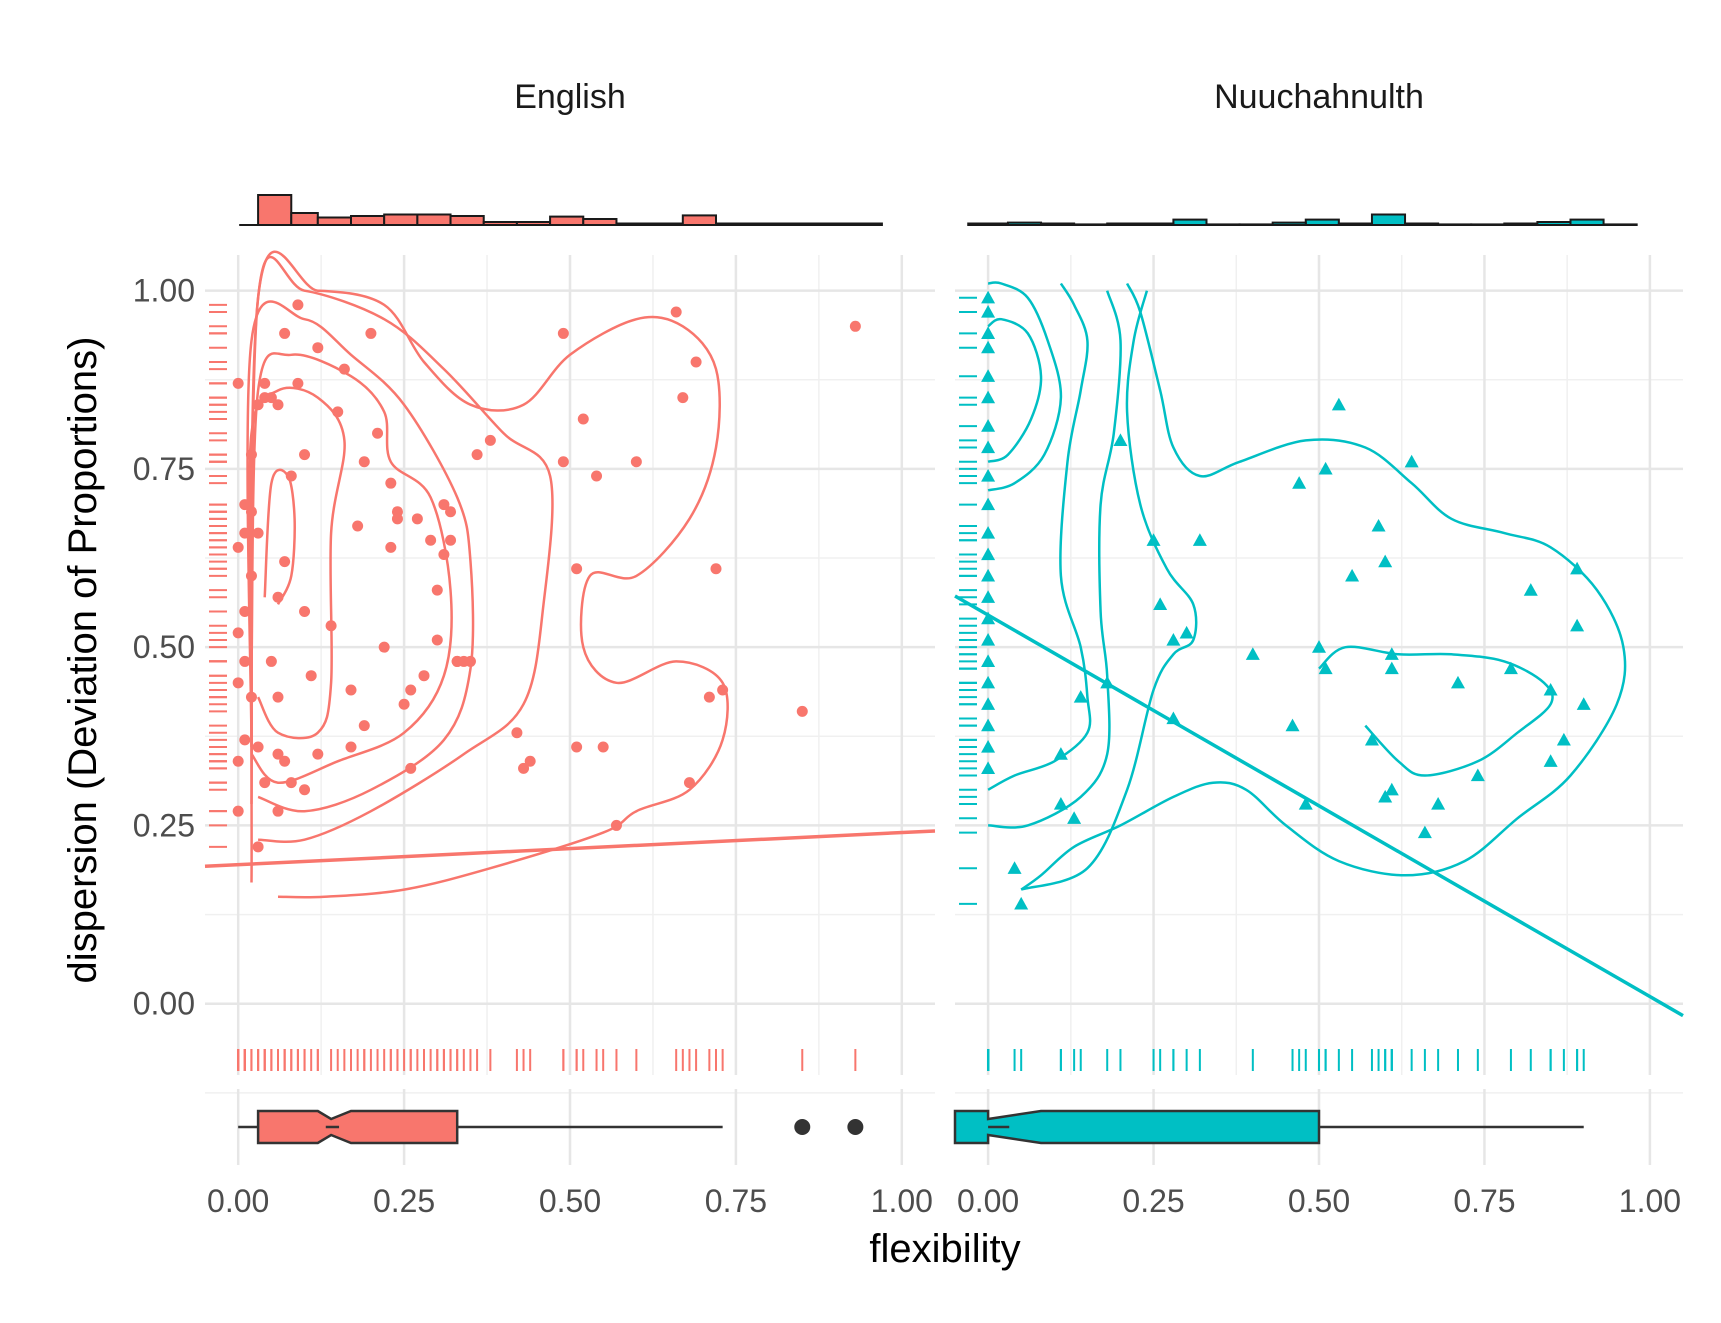  I want to click on boxplot-outlier, so click(802, 1127).